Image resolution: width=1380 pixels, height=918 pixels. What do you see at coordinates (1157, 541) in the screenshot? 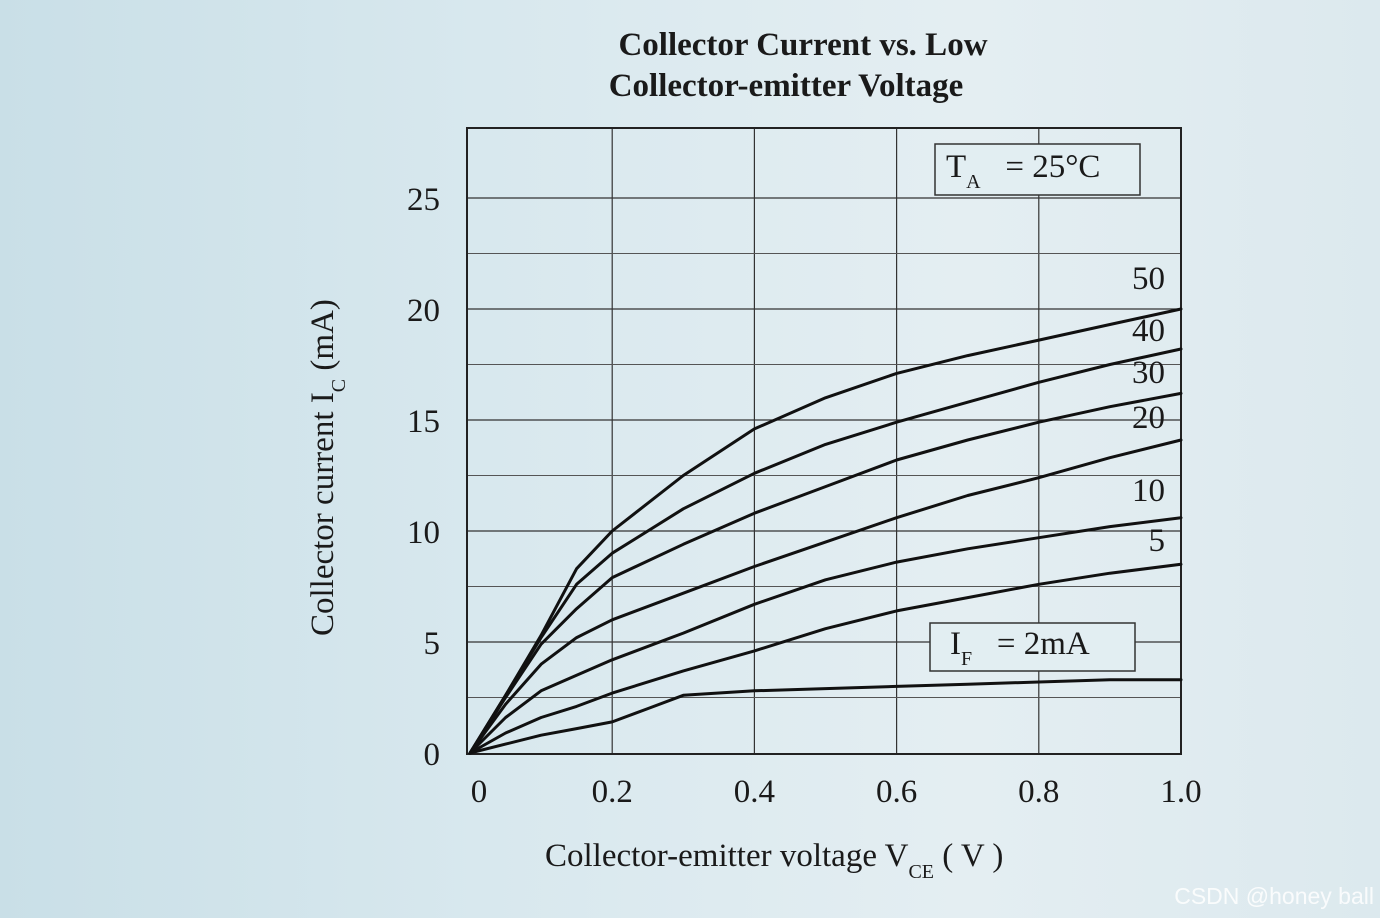
I see `series-label-5: 5` at bounding box center [1157, 541].